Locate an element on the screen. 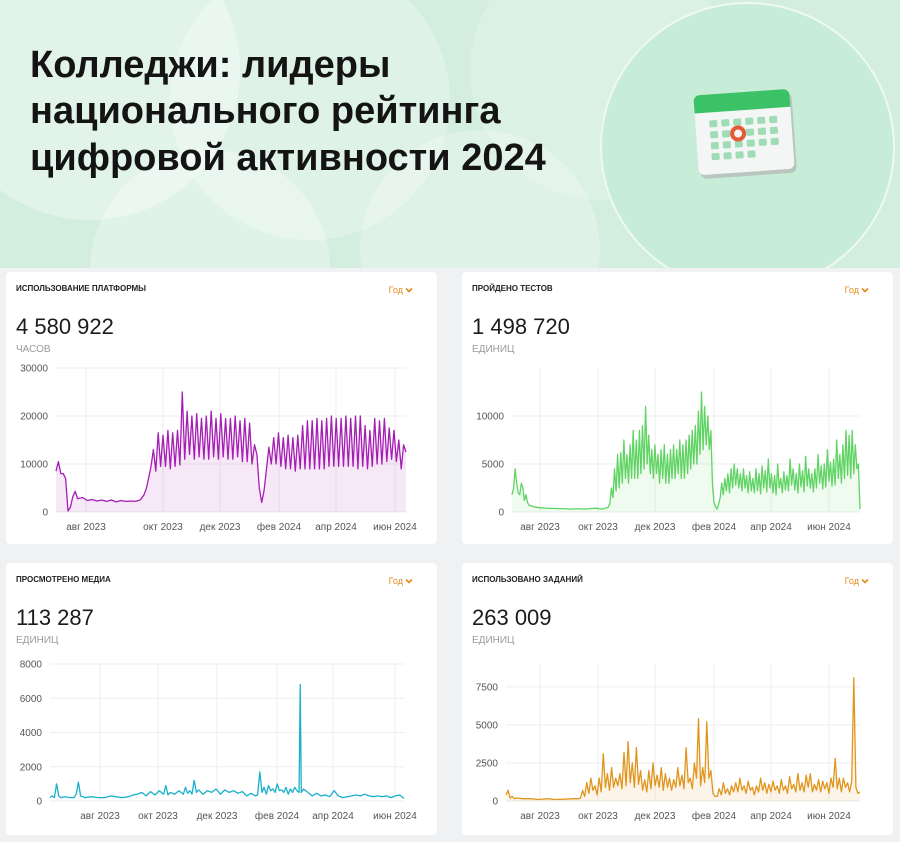 This screenshot has width=900, height=842. y-tick-label: 2500 is located at coordinates (487, 763).